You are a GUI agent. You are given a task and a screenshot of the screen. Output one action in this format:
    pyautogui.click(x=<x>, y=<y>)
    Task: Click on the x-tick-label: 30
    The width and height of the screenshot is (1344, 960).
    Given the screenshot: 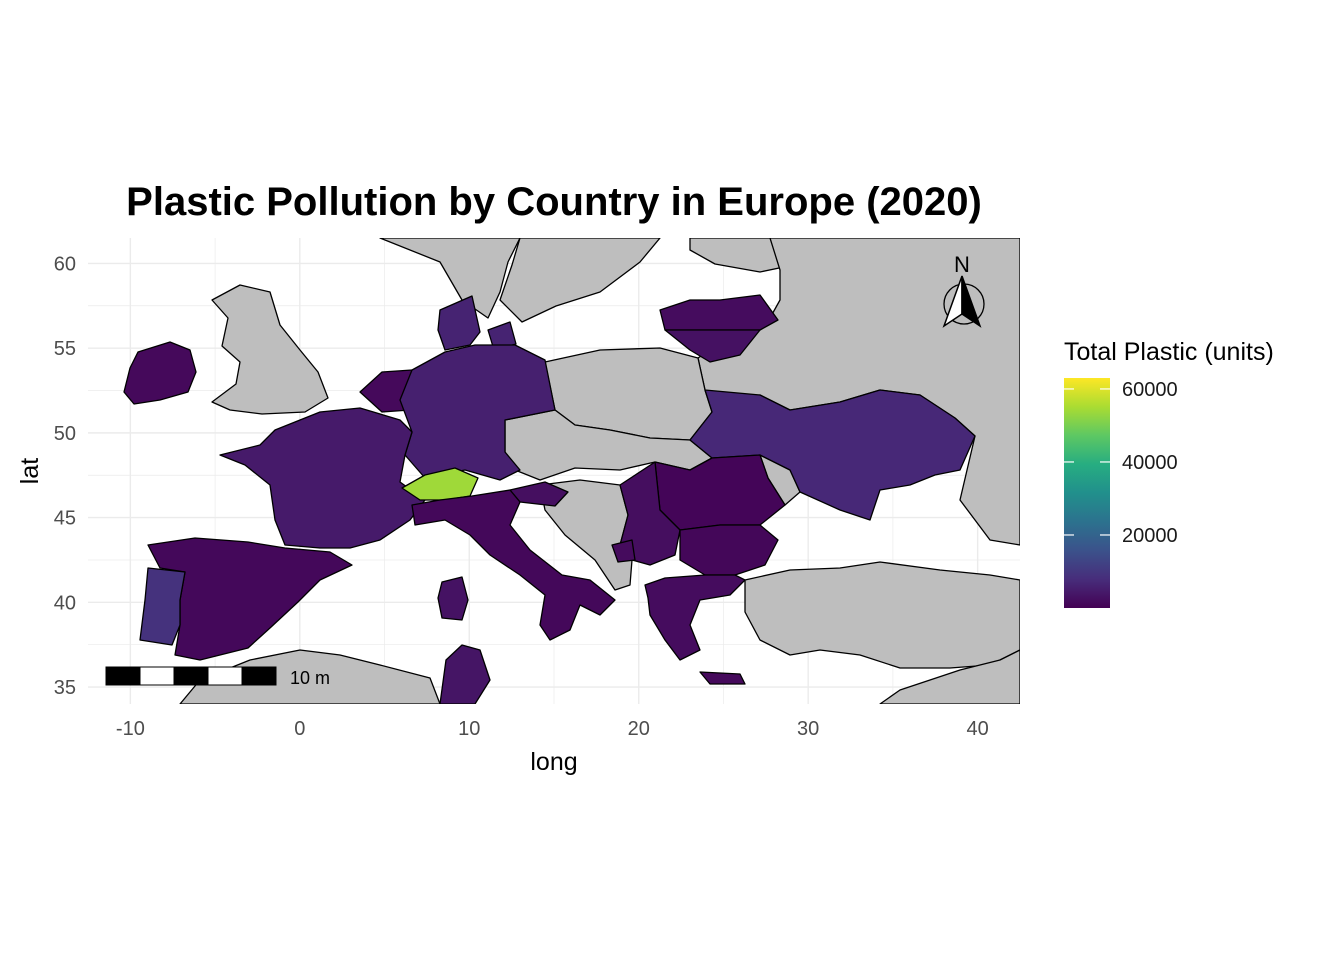 What is the action you would take?
    pyautogui.click(x=808, y=729)
    